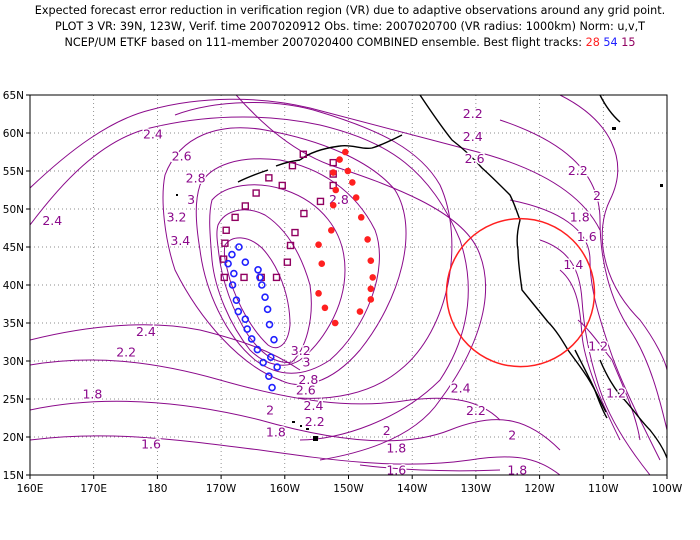 This screenshot has width=700, height=540. I want to click on purple-flight-track, so click(278, 216).